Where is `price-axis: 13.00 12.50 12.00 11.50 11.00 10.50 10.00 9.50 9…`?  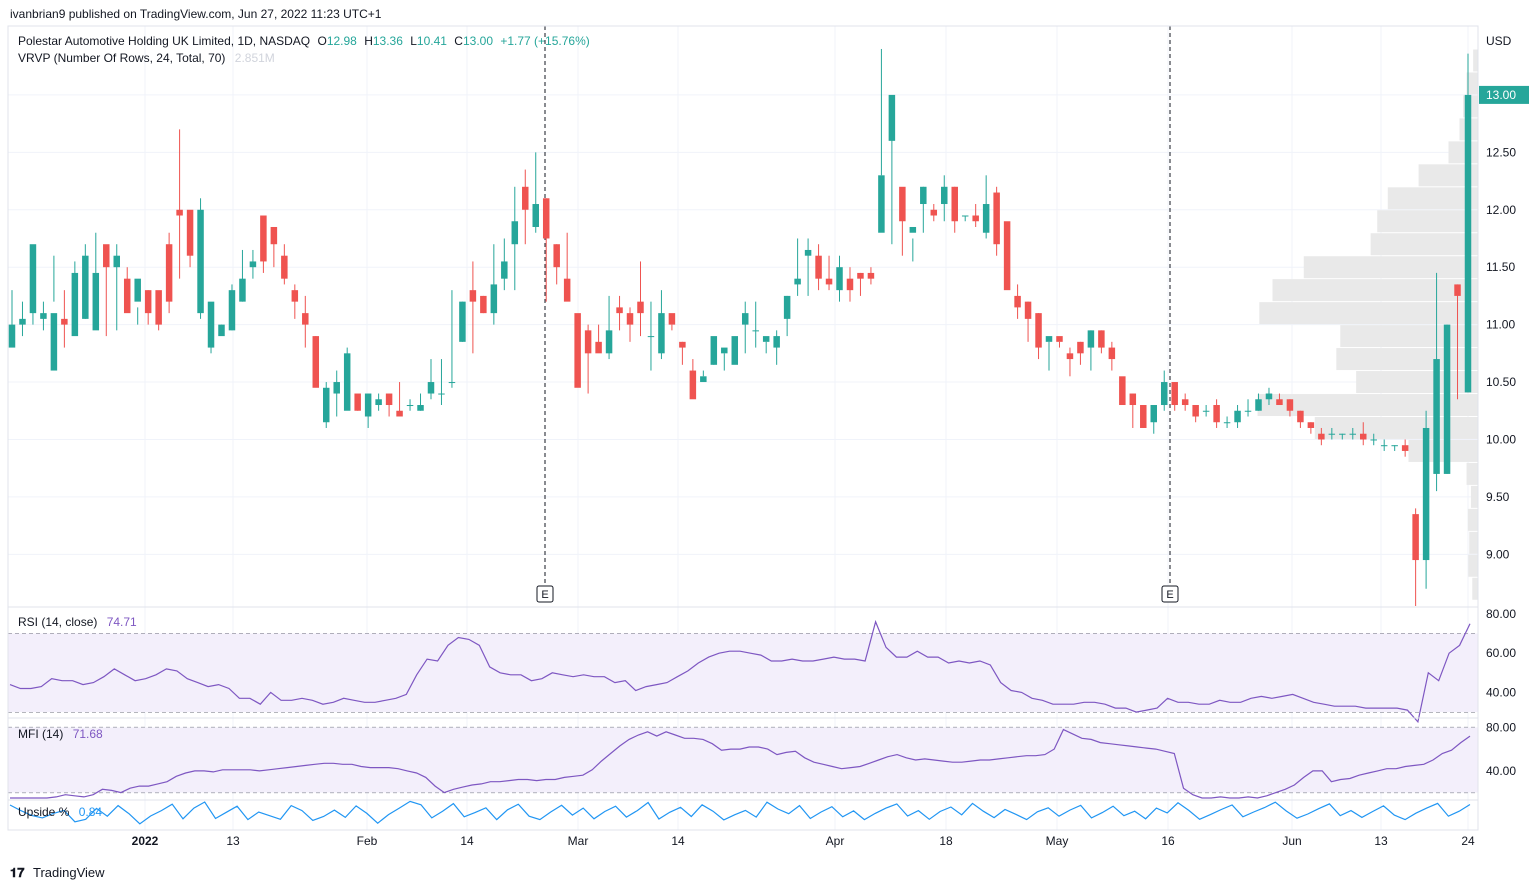
price-axis: 13.00 12.50 12.00 11.50 11.00 10.50 10.00 9.50 9… is located at coordinates (1504, 431).